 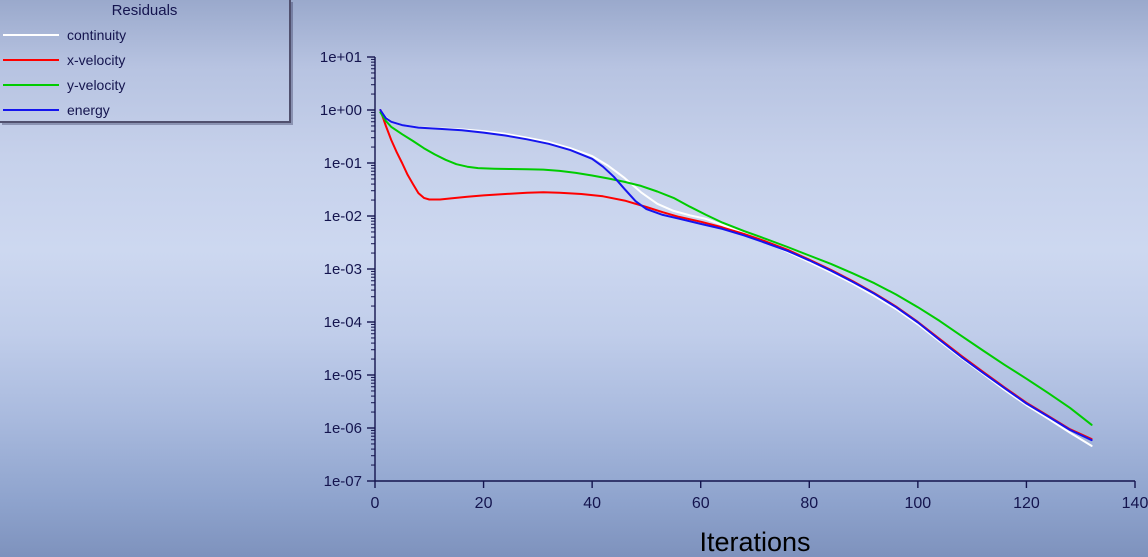 I want to click on y-tick-label: 1e-07, so click(x=343, y=481).